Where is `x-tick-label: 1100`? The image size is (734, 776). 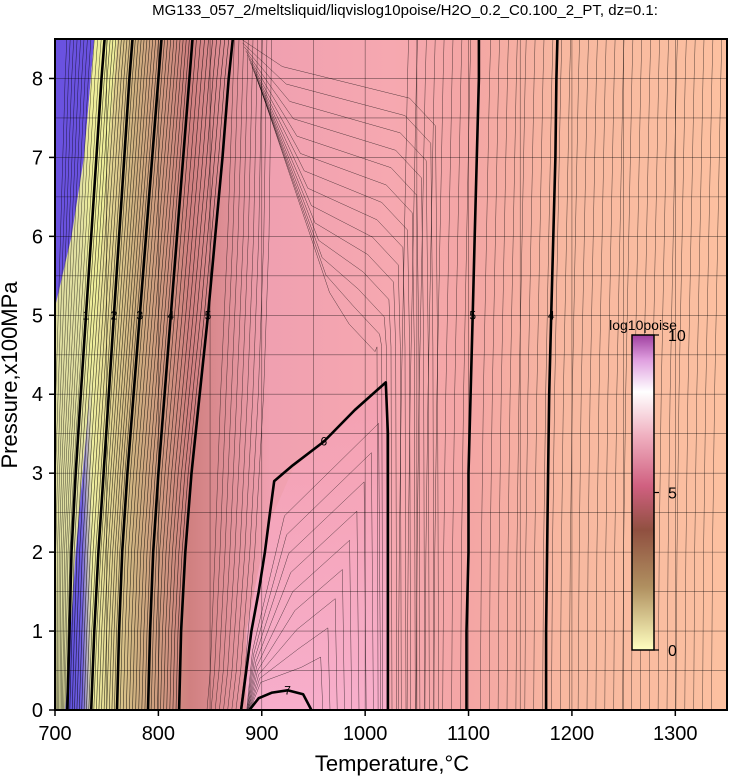 x-tick-label: 1100 is located at coordinates (468, 734).